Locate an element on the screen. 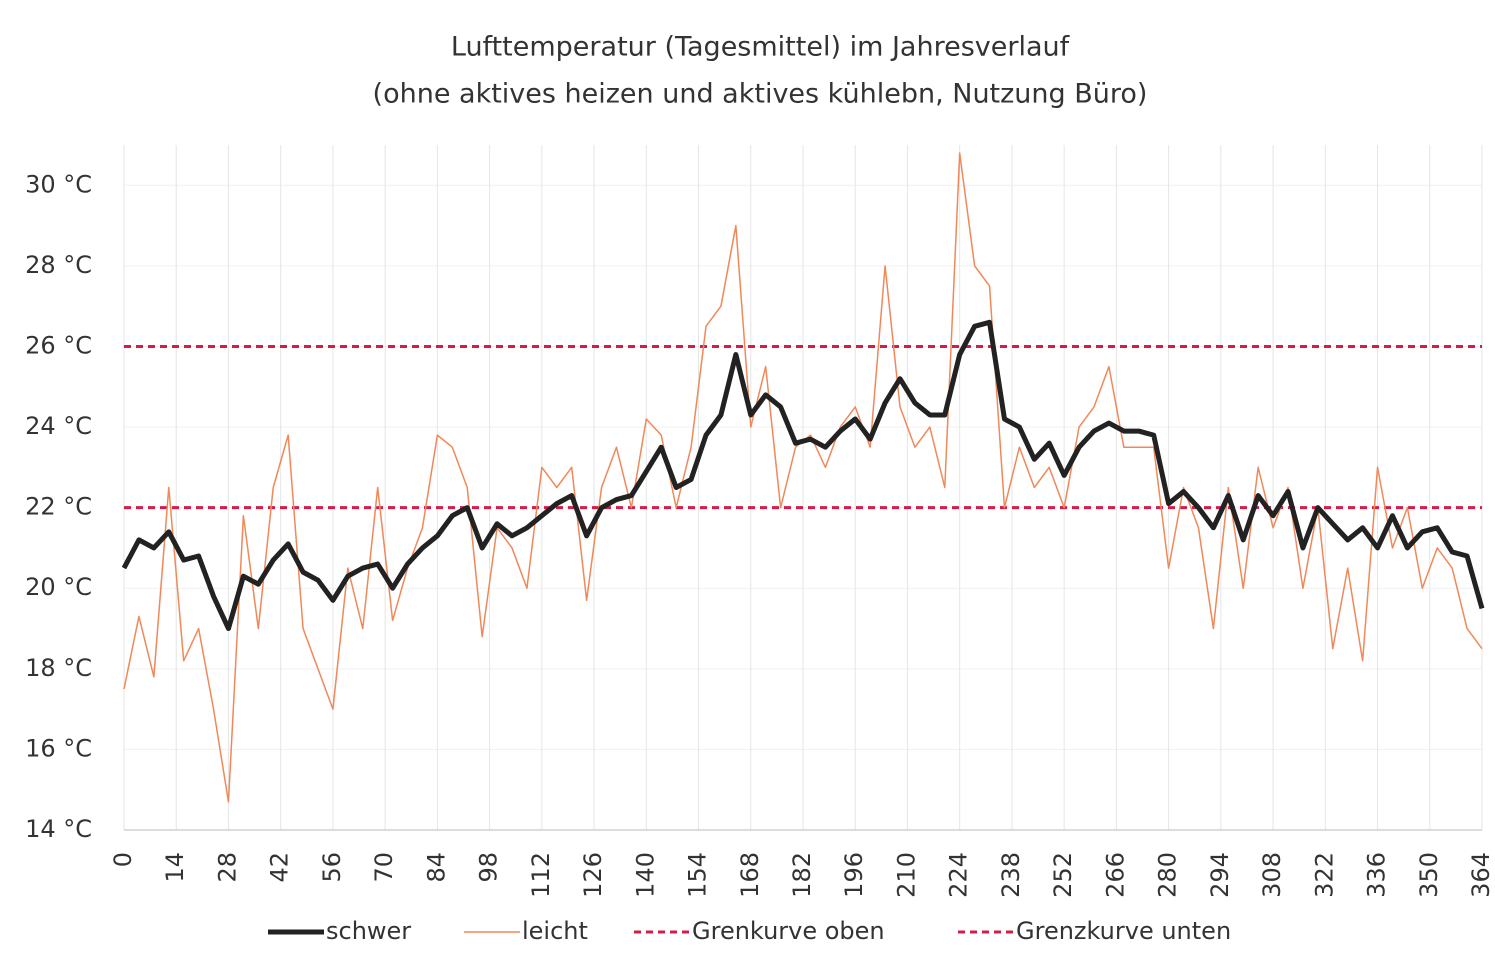 The height and width of the screenshot is (964, 1495). x-tick-label: 140 is located at coordinates (645, 875).